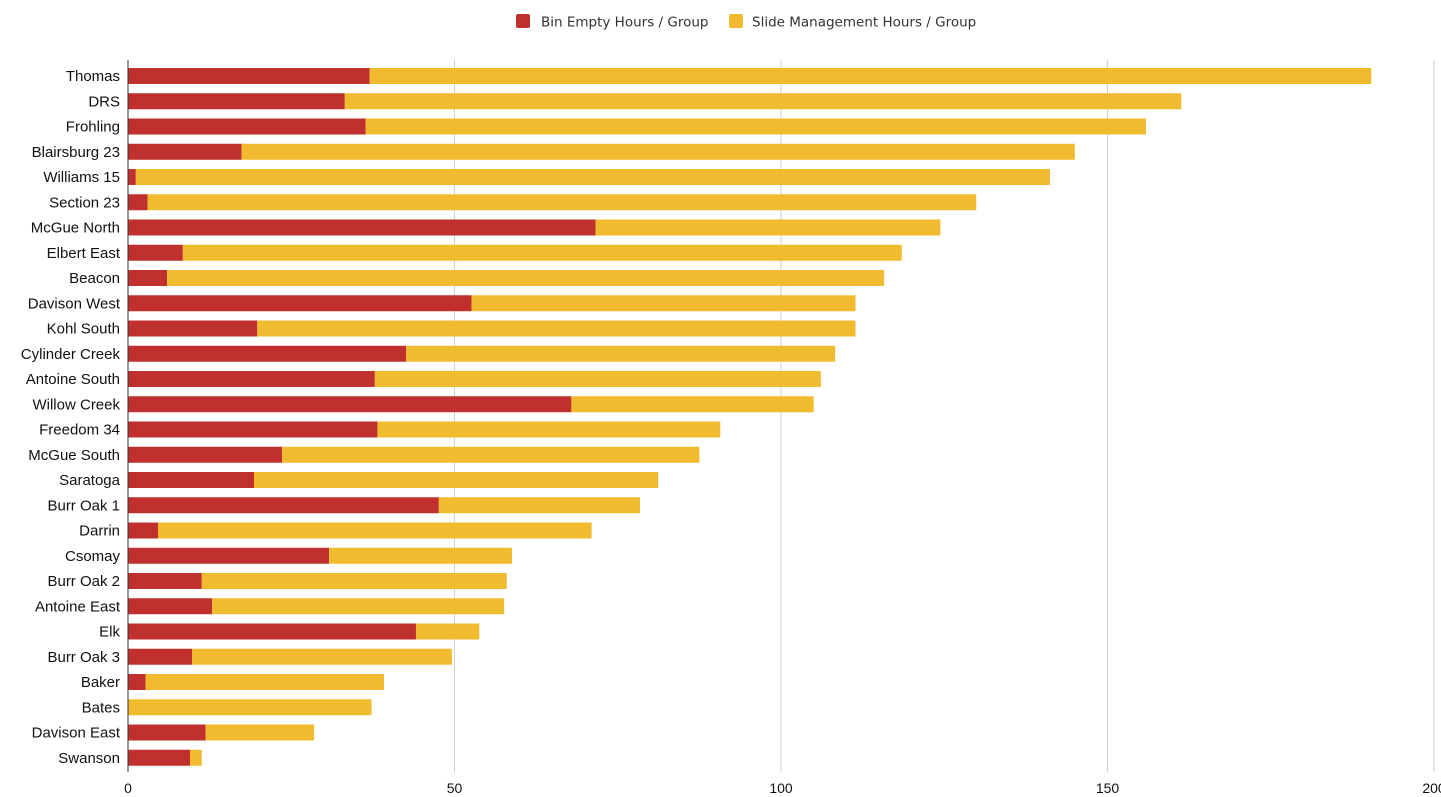 This screenshot has height=797, width=1441. What do you see at coordinates (100, 682) in the screenshot?
I see `category-label-25: Baker` at bounding box center [100, 682].